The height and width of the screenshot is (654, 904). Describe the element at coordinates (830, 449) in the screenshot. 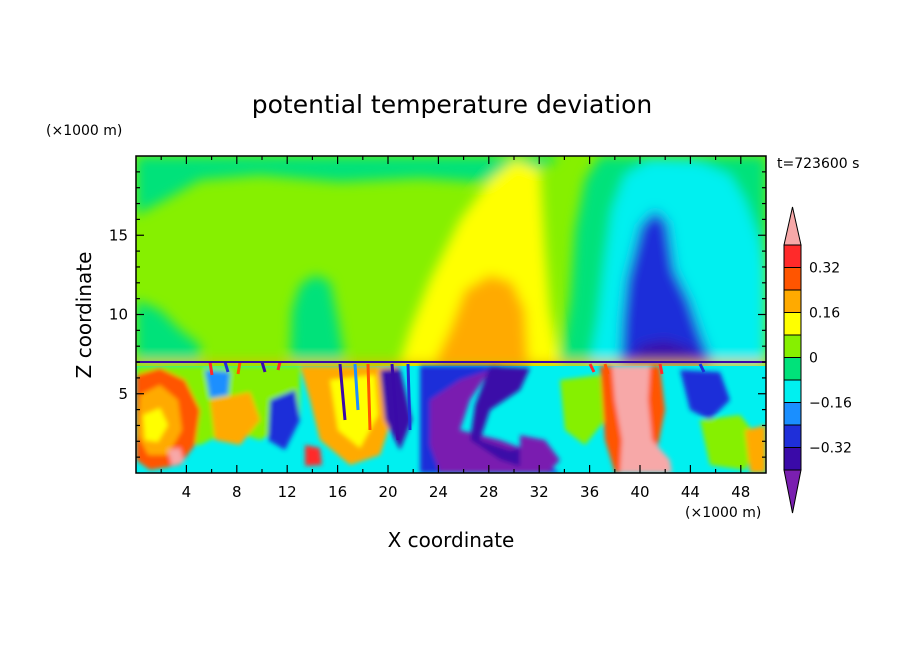

I see `colorbar-tick-label: −0.32` at that location.